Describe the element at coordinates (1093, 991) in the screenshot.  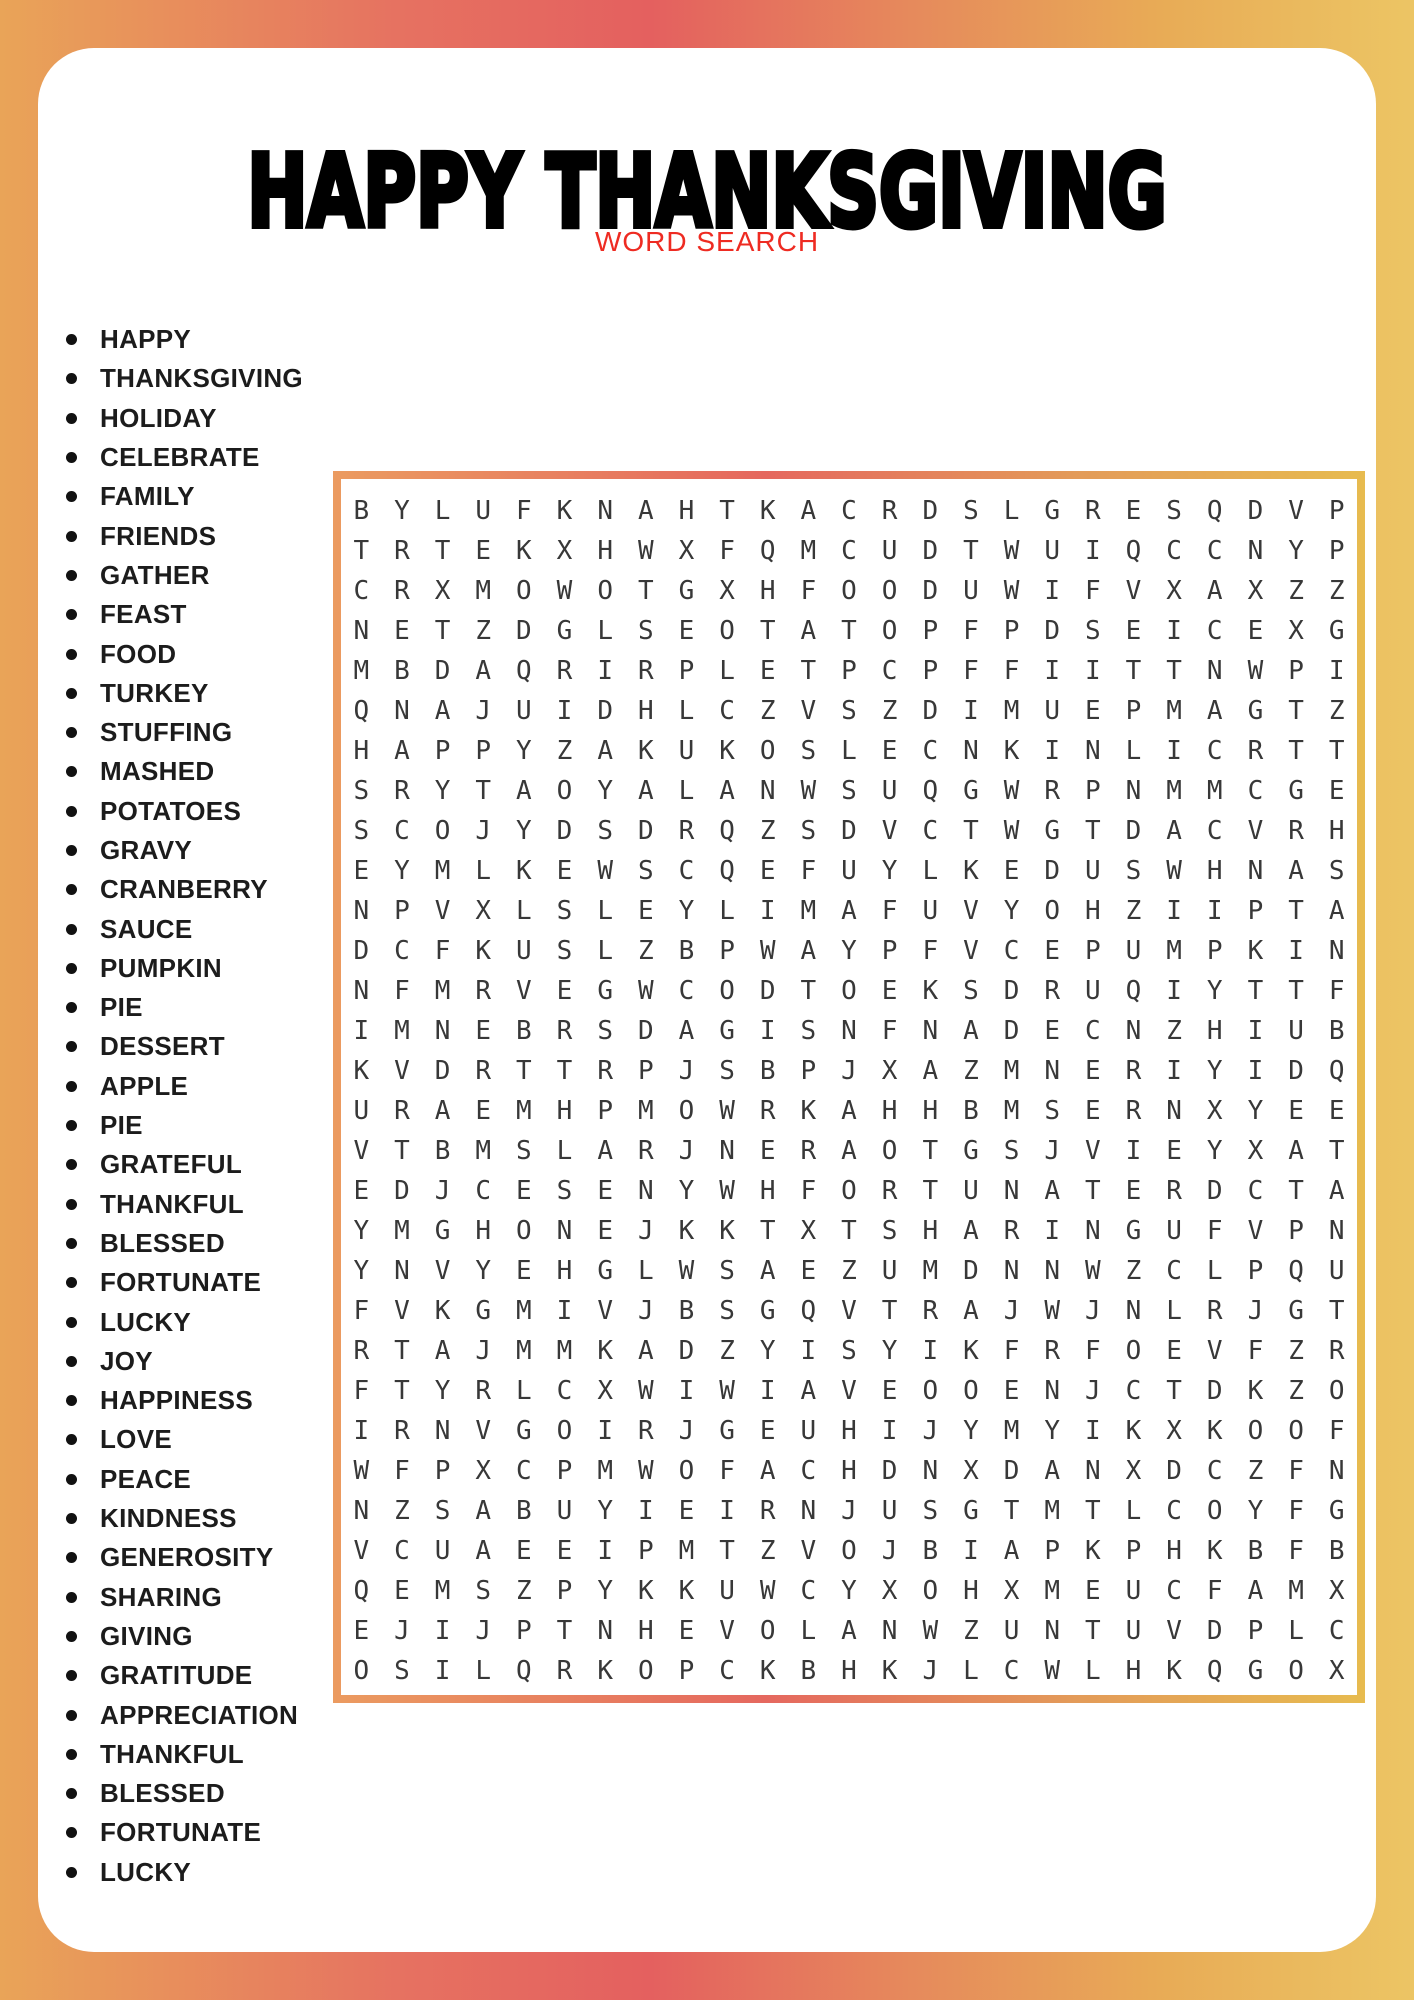
I see `grid-letter: U` at that location.